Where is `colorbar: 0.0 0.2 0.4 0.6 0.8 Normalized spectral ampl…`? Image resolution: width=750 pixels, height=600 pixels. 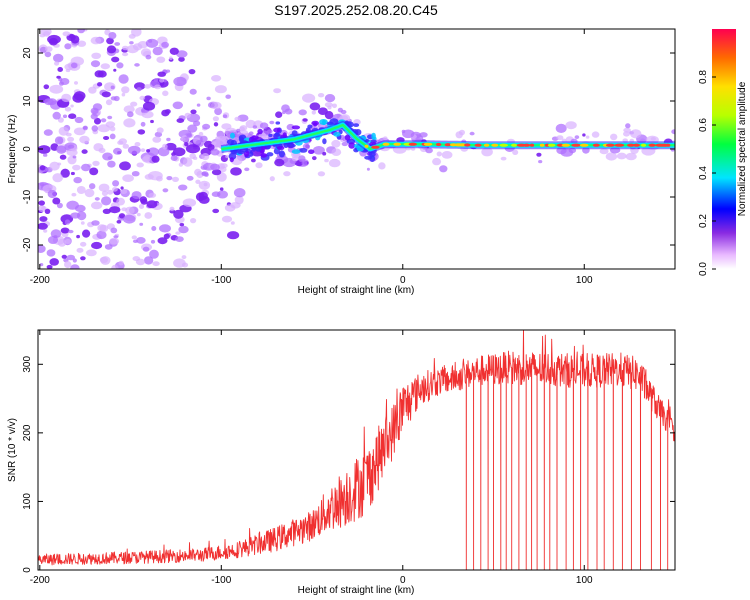
colorbar: 0.0 0.2 0.4 0.6 0.8 Normalized spectral ampl… is located at coordinates (723, 152).